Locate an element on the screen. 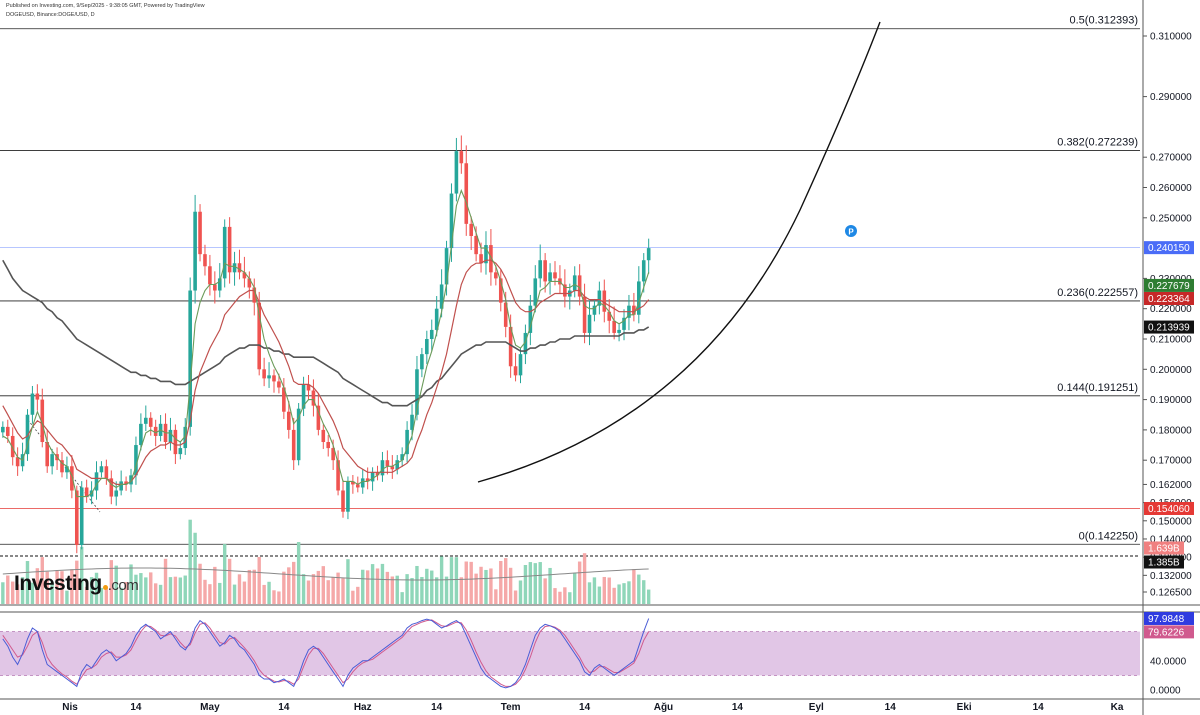  logo-suffix: .com is located at coordinates (123, 585).